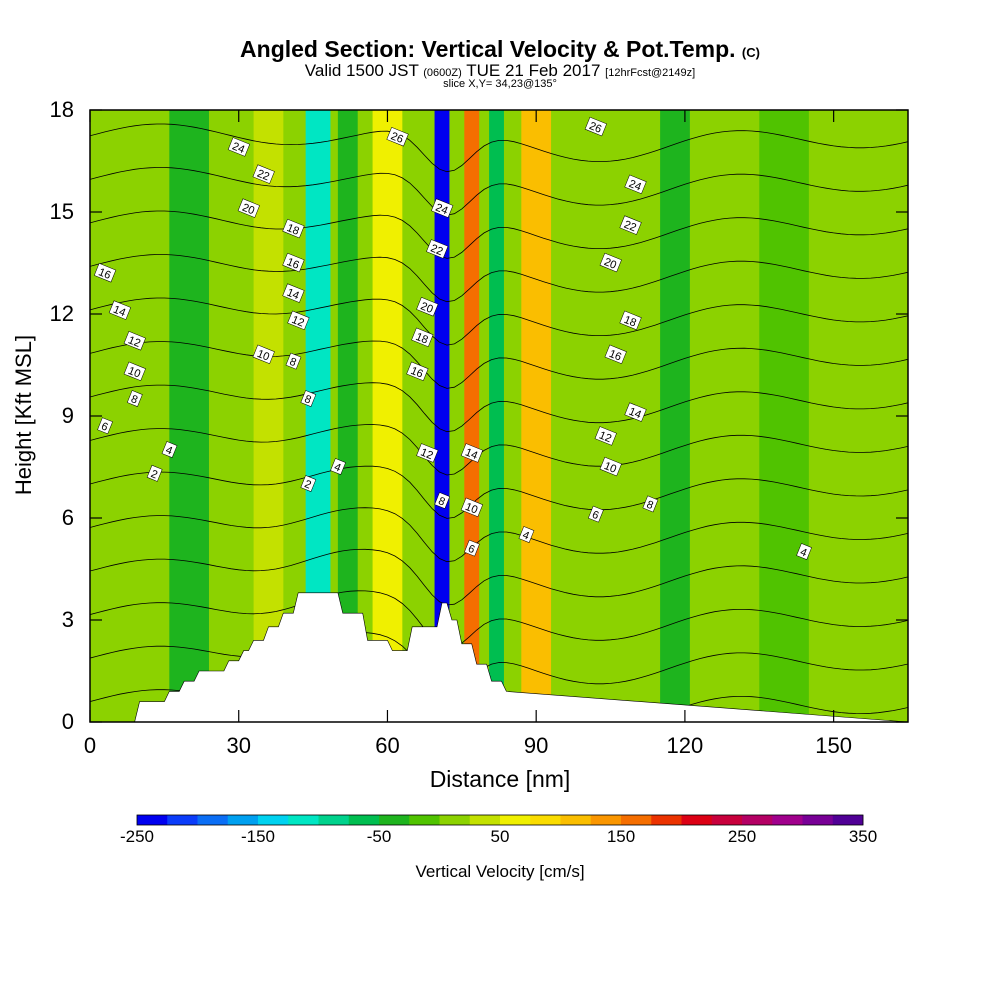 The width and height of the screenshot is (1000, 1000). What do you see at coordinates (361, 70) in the screenshot?
I see `valid-time: Valid 1500 JST` at bounding box center [361, 70].